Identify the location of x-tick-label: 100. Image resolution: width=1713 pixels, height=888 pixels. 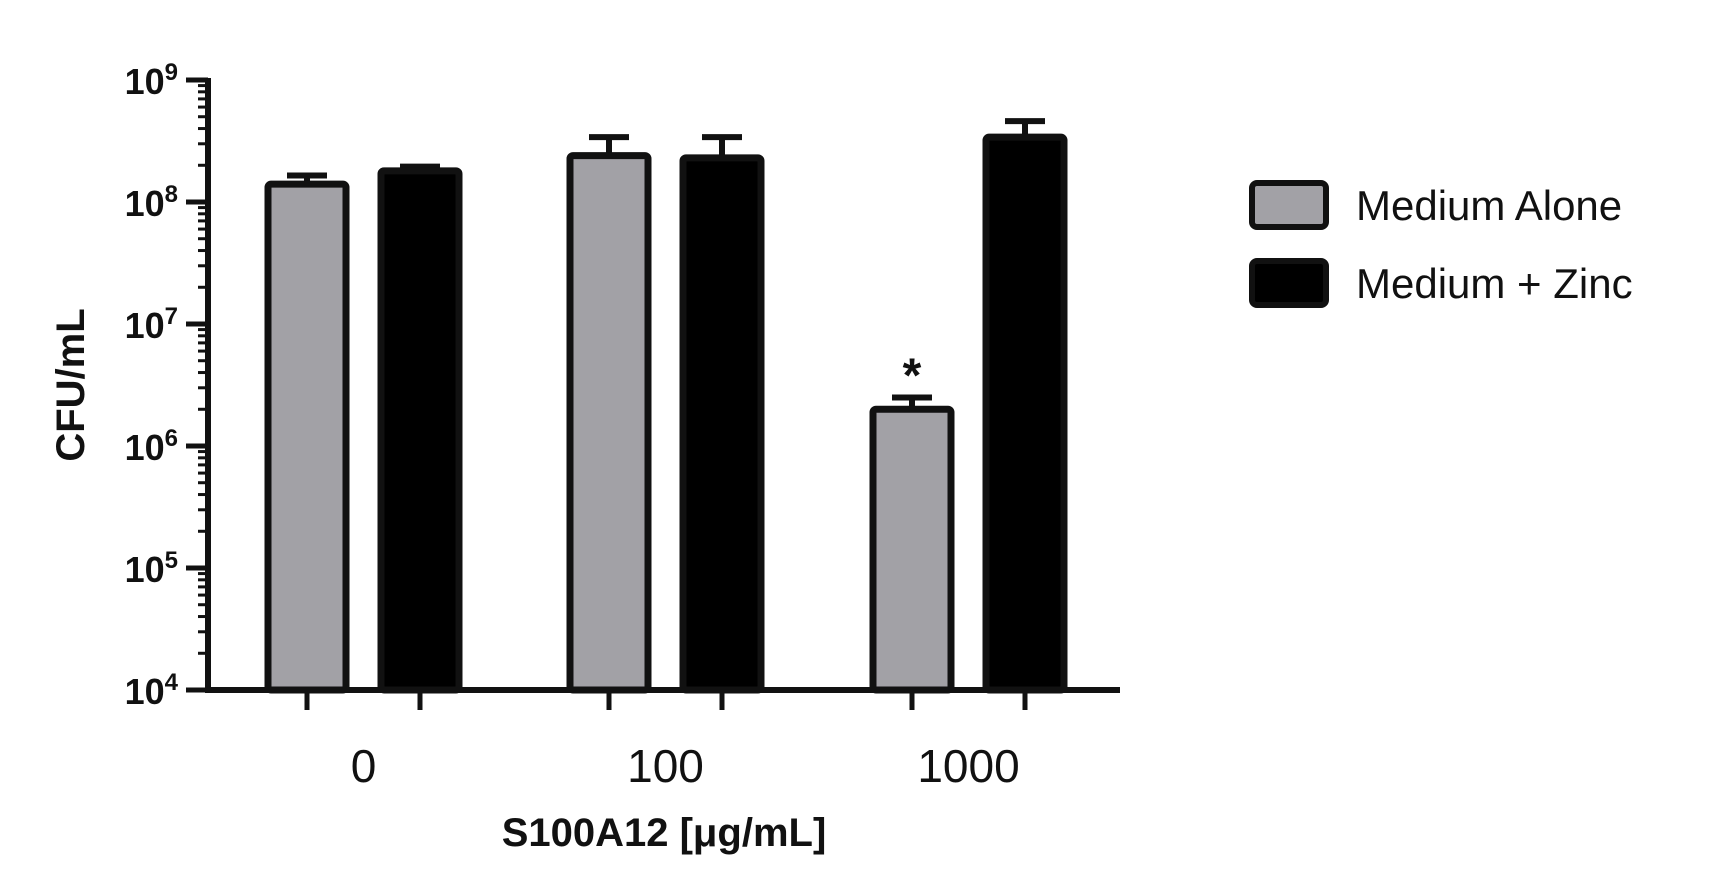
(665, 766).